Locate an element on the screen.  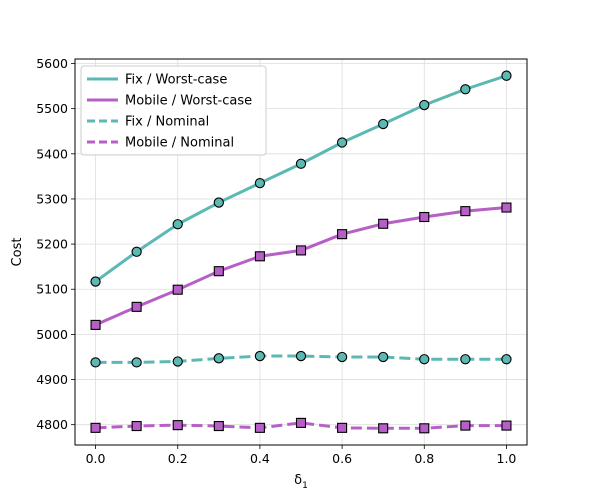
x-axis-ticks: 0.0 0.2 0.4 0.6 0.8 1.0 is located at coordinates (301, 455).